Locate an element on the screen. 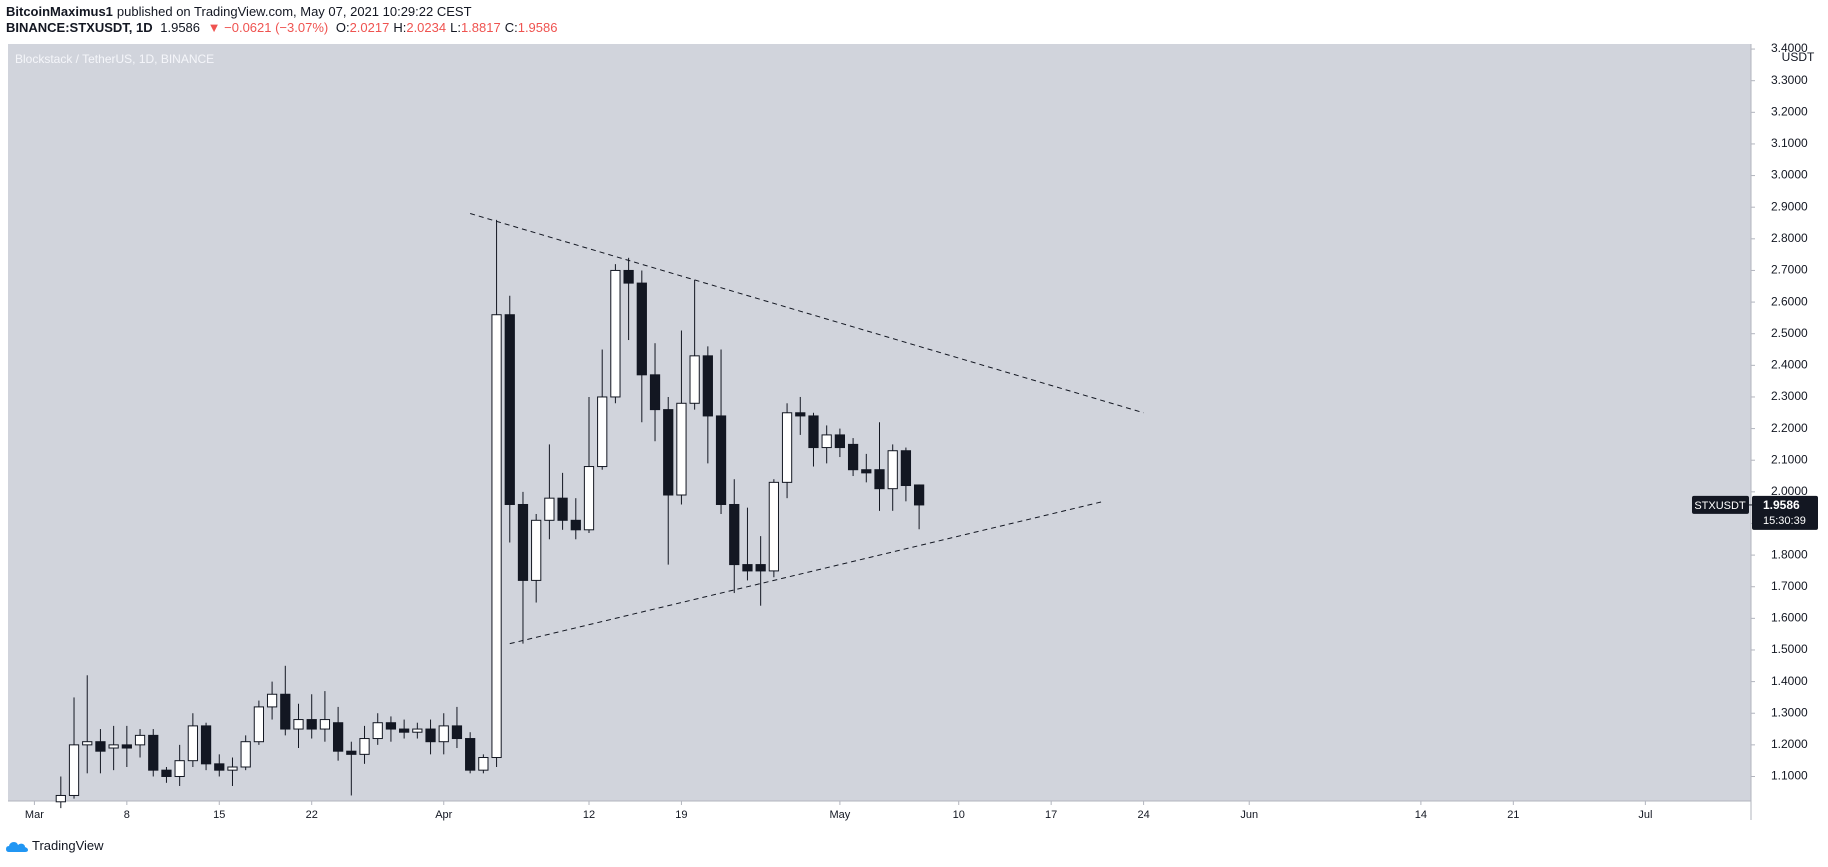 The width and height of the screenshot is (1828, 867). footer: TradingView is located at coordinates (55, 845).